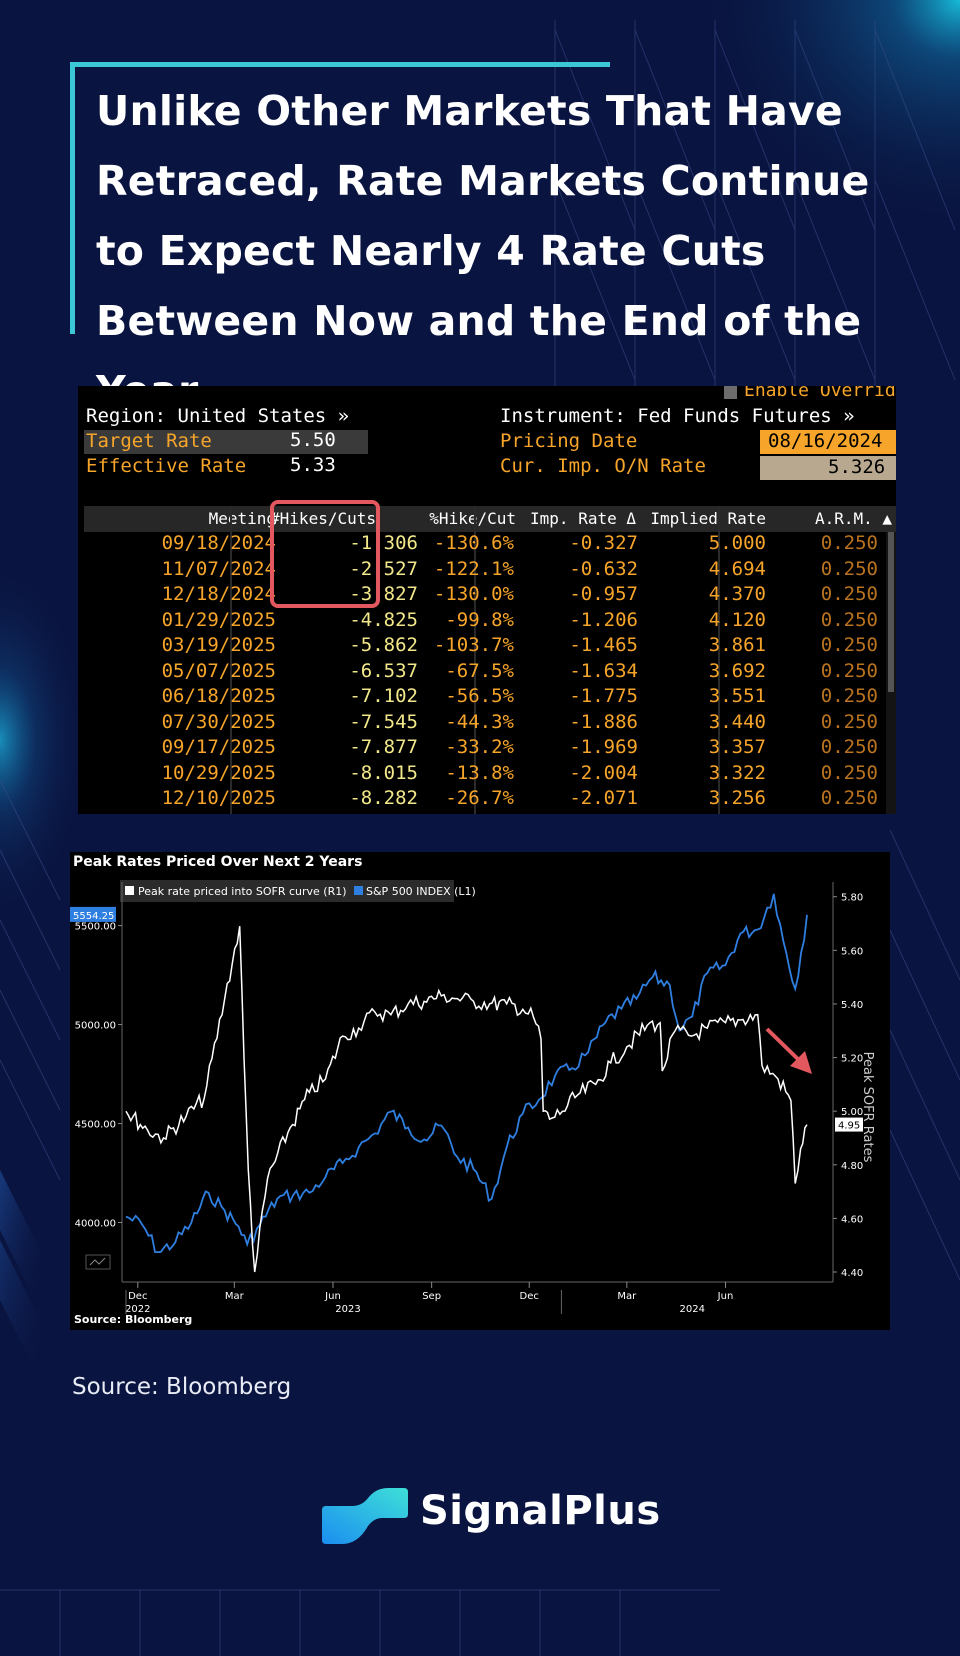 The image size is (960, 1656). Describe the element at coordinates (218, 747) in the screenshot. I see `meeting-date: 09/17/2025` at that location.